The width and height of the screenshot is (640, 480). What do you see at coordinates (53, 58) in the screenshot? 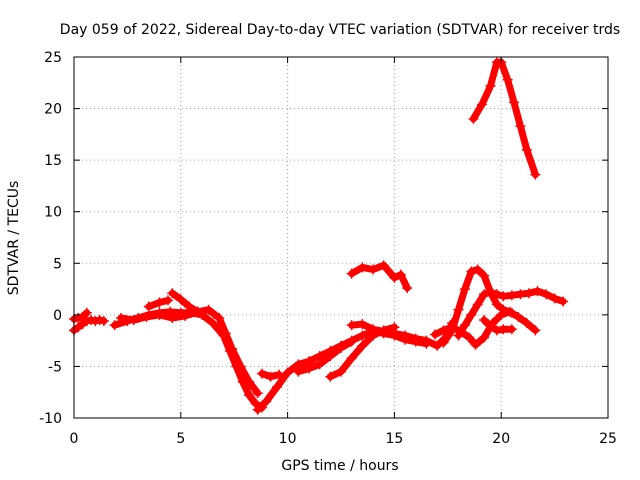
I see `y-tick-label: 25` at bounding box center [53, 58].